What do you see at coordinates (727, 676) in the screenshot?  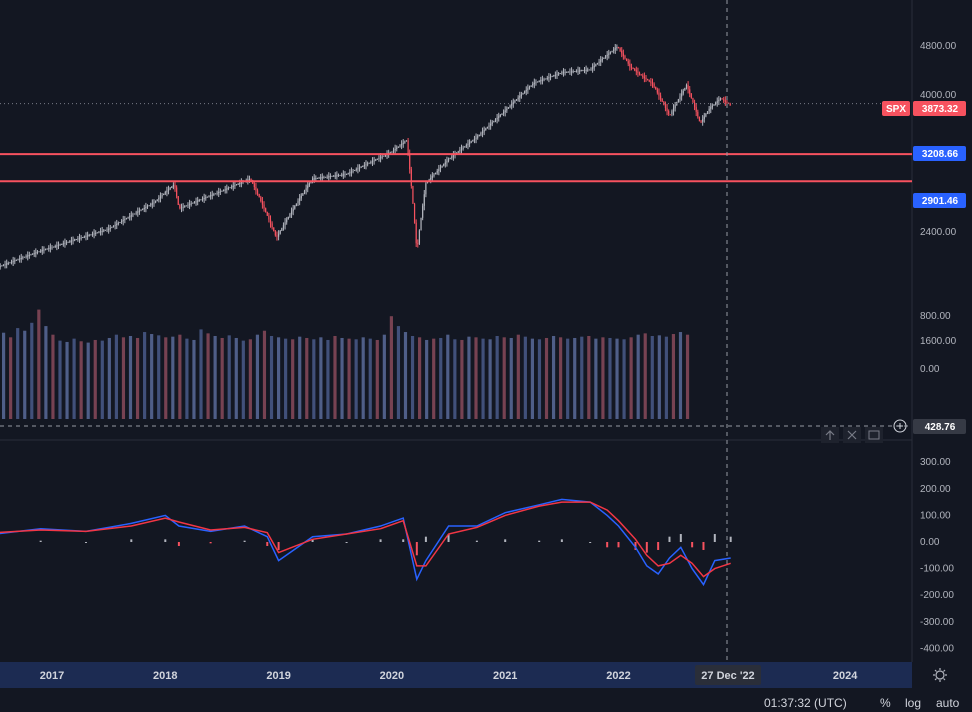 I see `svg-text: 27 Dec '22` at bounding box center [727, 676].